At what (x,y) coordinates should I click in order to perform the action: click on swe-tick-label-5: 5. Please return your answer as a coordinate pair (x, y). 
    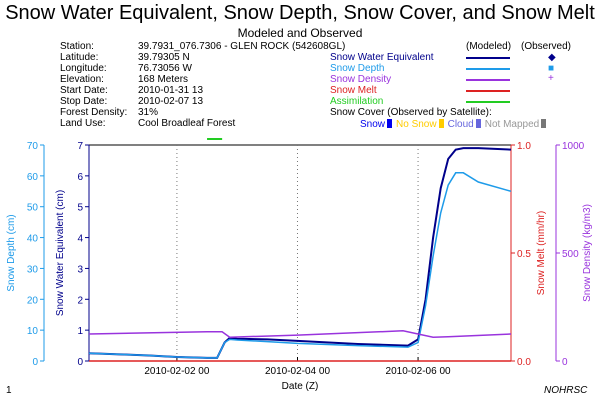
    Looking at the image, I should click on (80, 208).